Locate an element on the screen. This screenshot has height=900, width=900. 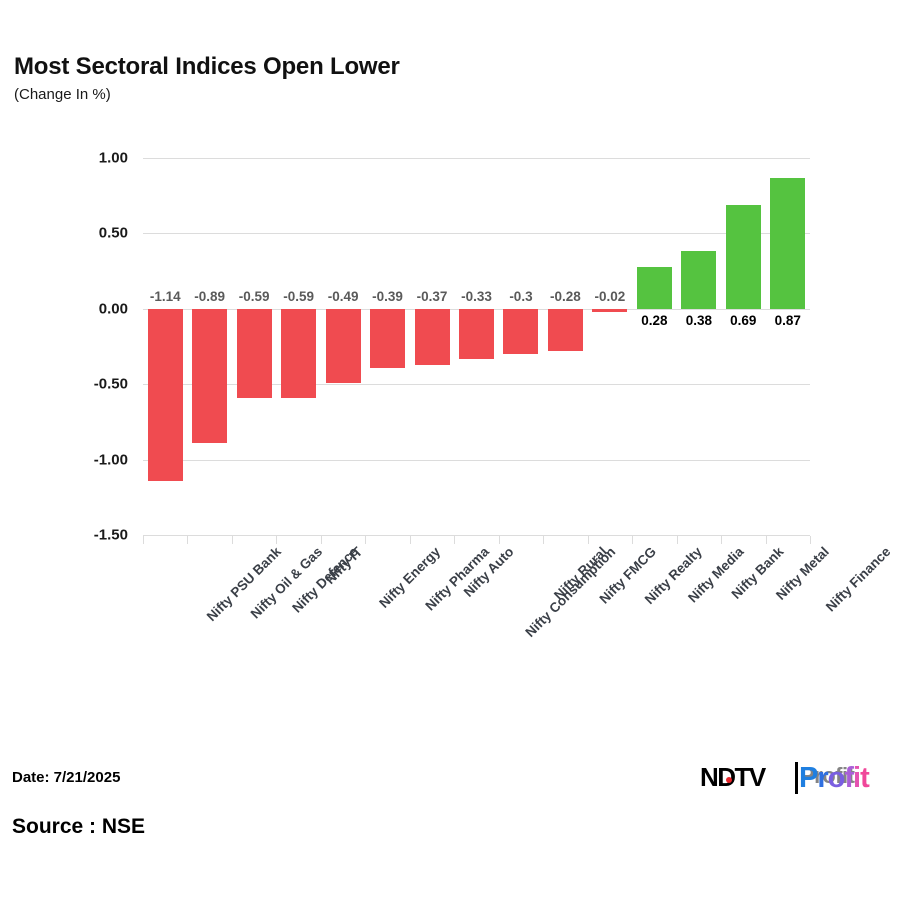
bar-value-label: 0.69 is located at coordinates (743, 320).